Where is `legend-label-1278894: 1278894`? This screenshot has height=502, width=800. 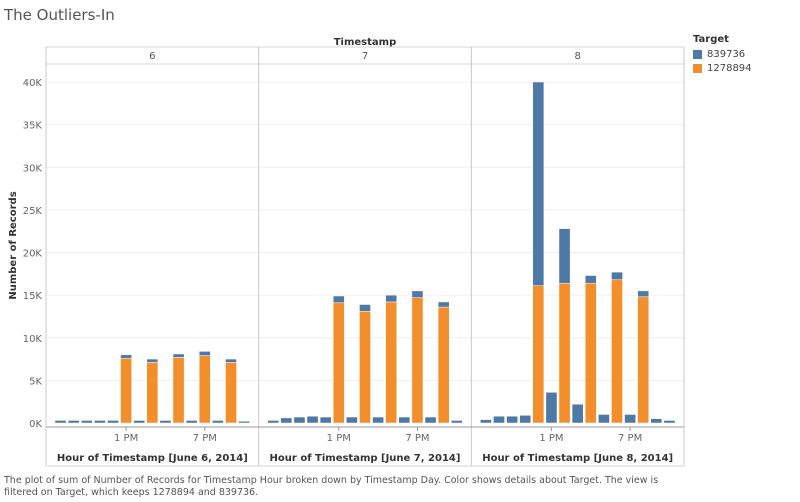
legend-label-1278894: 1278894 is located at coordinates (729, 68).